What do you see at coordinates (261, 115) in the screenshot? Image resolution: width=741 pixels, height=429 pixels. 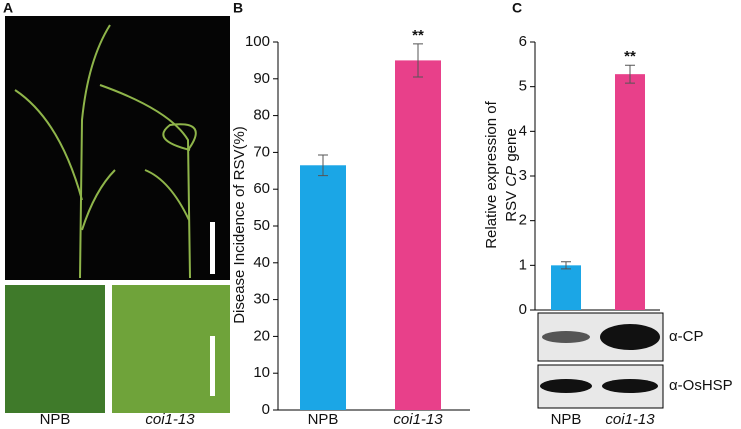 I see `y-tick-label: 80` at bounding box center [261, 115].